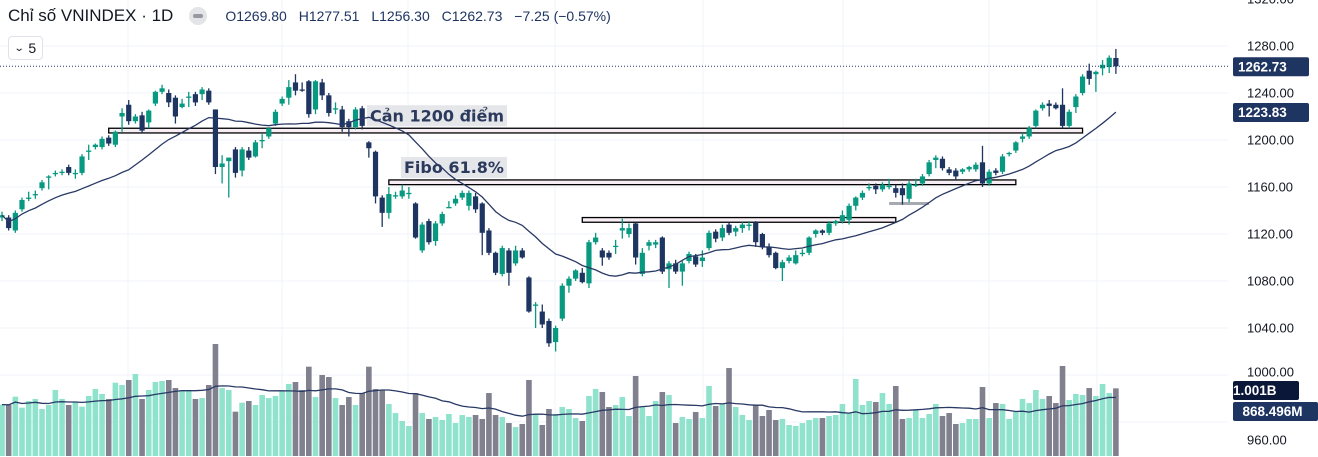  I want to click on annotation-label: Fibo 61.8%, so click(454, 167).